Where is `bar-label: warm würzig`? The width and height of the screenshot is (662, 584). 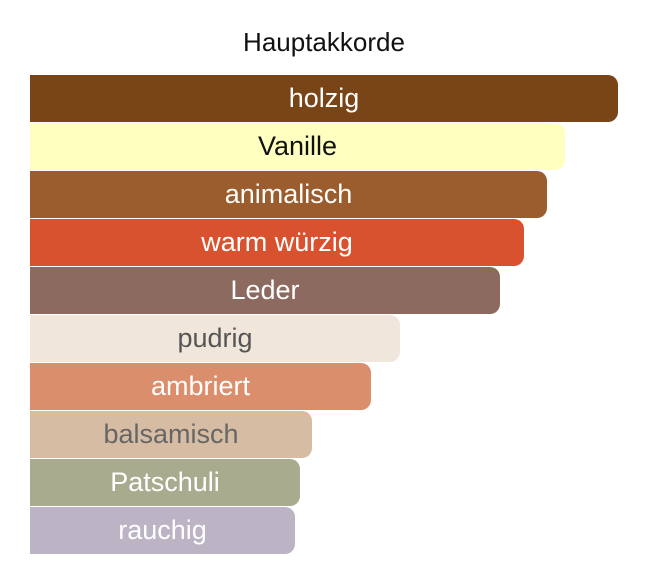 bar-label: warm würzig is located at coordinates (277, 242).